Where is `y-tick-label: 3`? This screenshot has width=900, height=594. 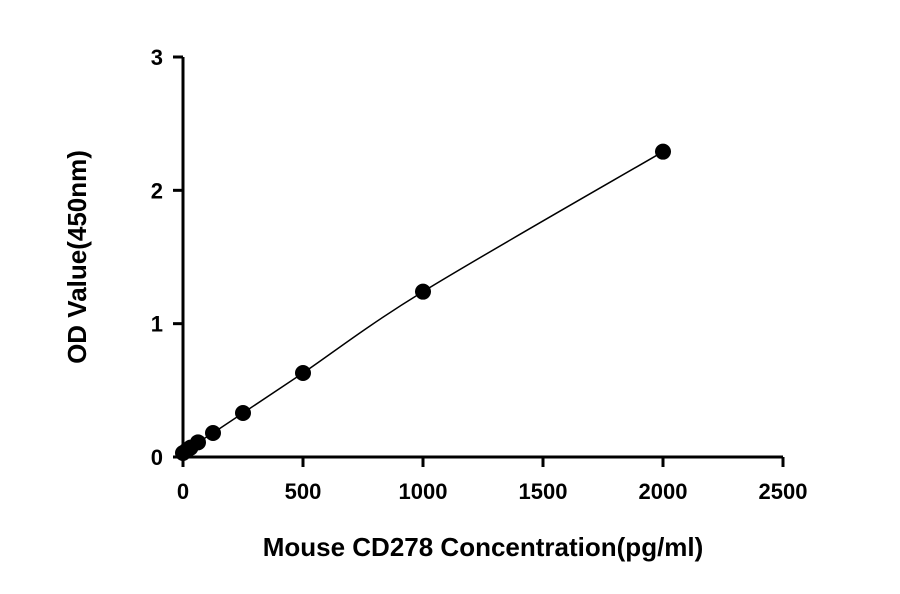 y-tick-label: 3 is located at coordinates (157, 57).